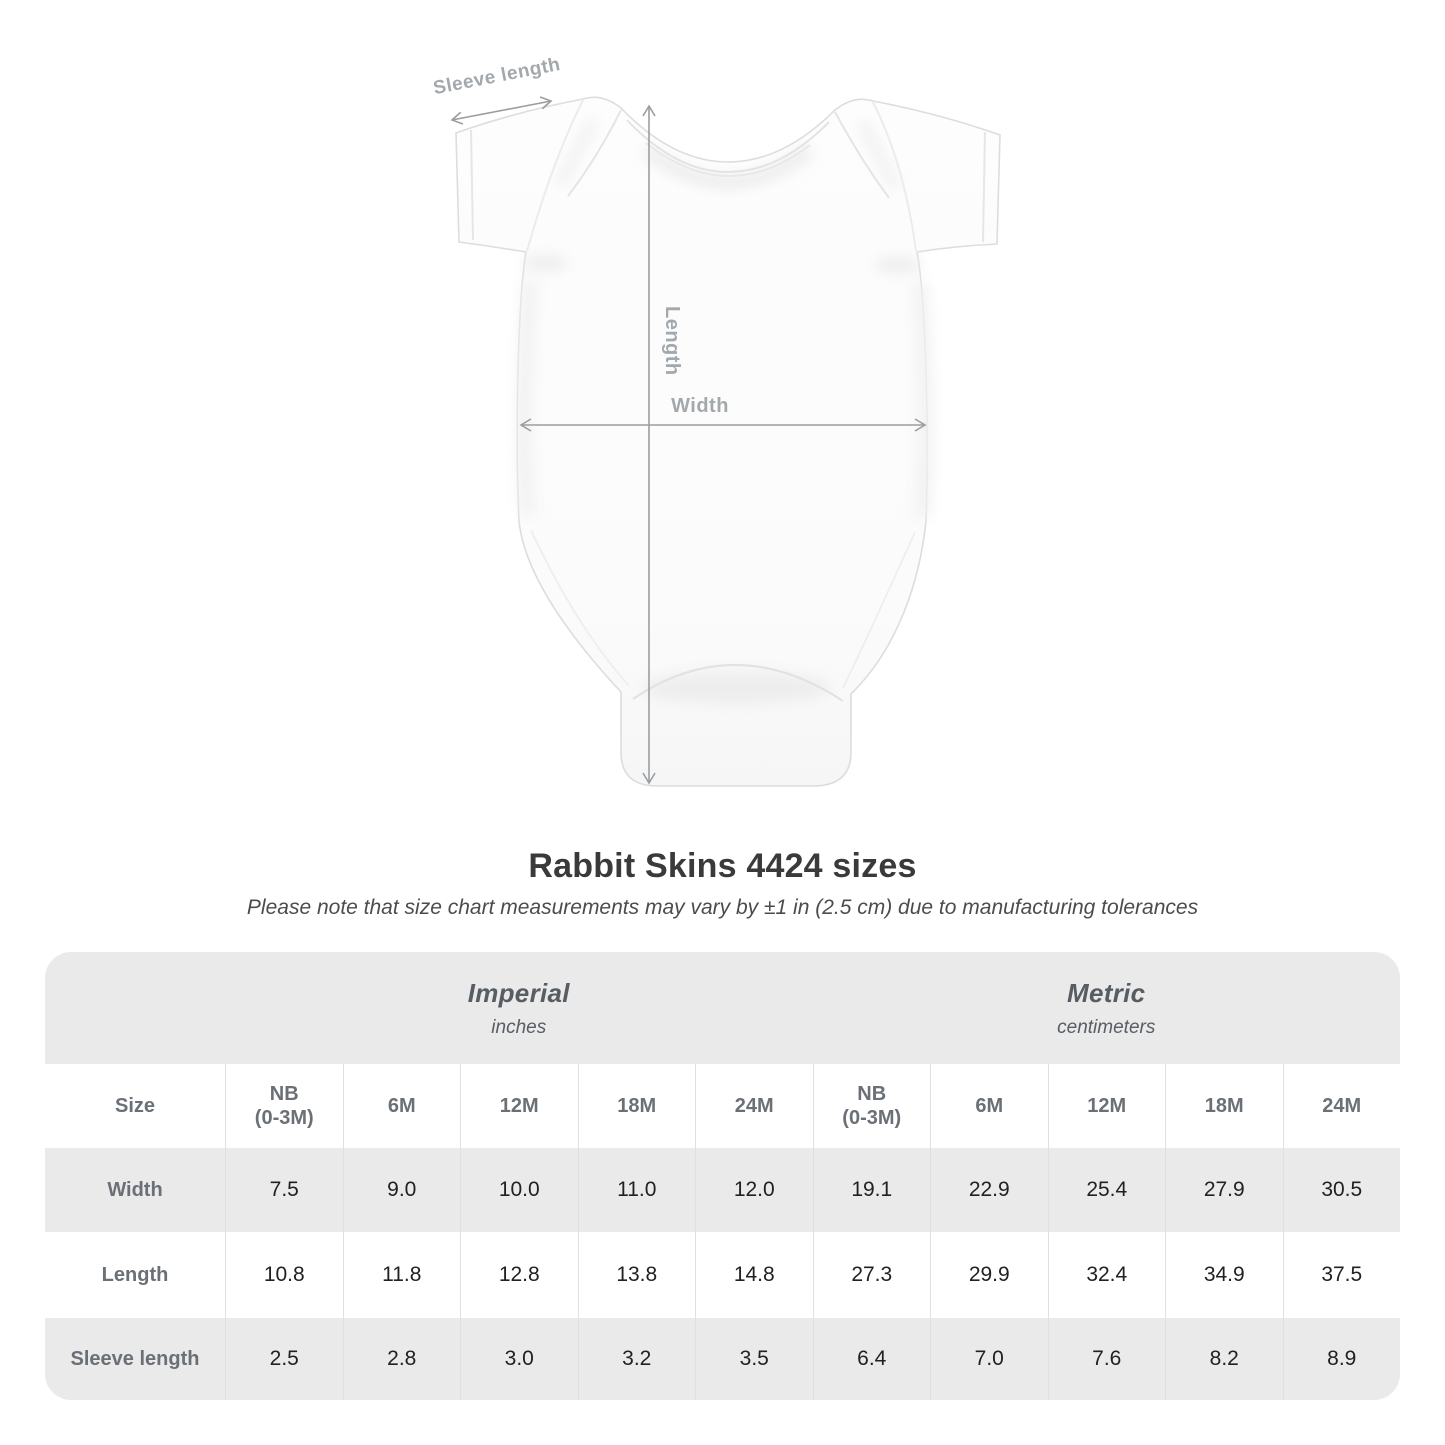  What do you see at coordinates (1341, 1275) in the screenshot?
I see `value-cell: 37.5` at bounding box center [1341, 1275].